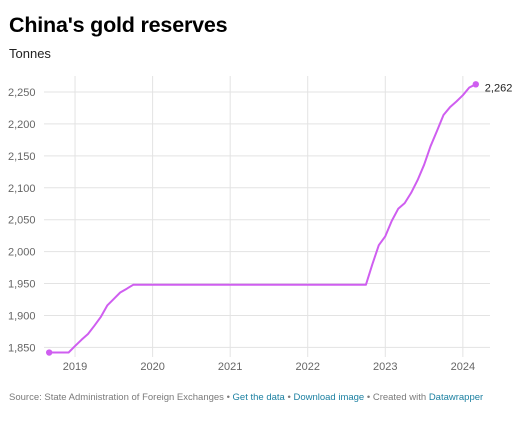 This screenshot has width=527, height=423. Describe the element at coordinates (22, 285) in the screenshot. I see `y-tick-label: 1,950` at that location.